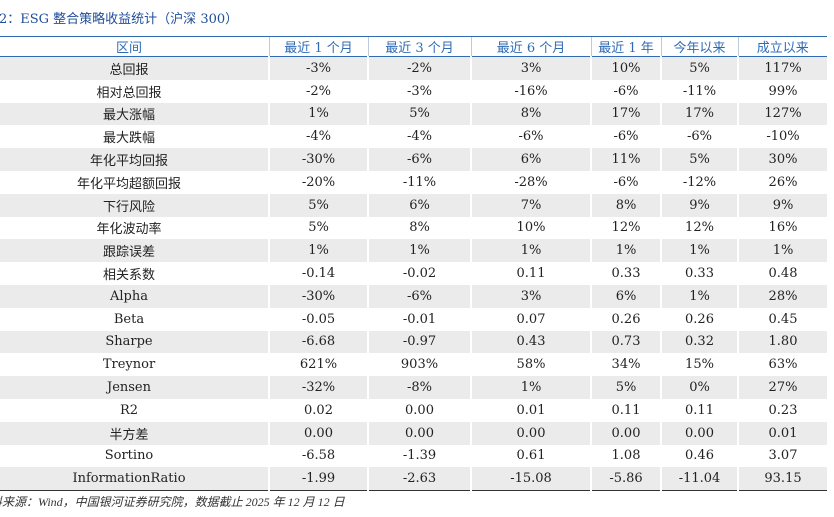 This screenshot has width=834, height=517. What do you see at coordinates (413, 296) in the screenshot?
I see `table-row: Alpha -30% -6% 3% 6% 1% 28%` at bounding box center [413, 296].